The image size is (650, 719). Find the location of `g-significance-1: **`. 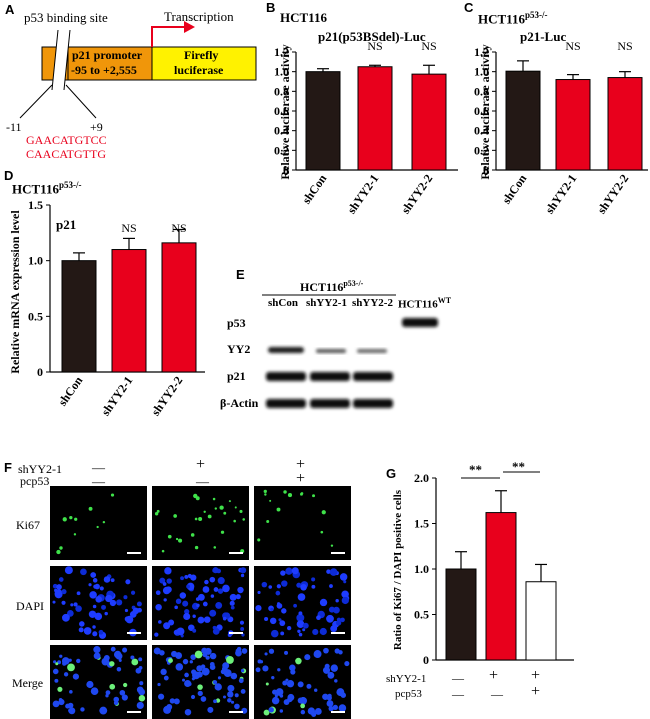

g-significance-1: ** is located at coordinates (475, 469).